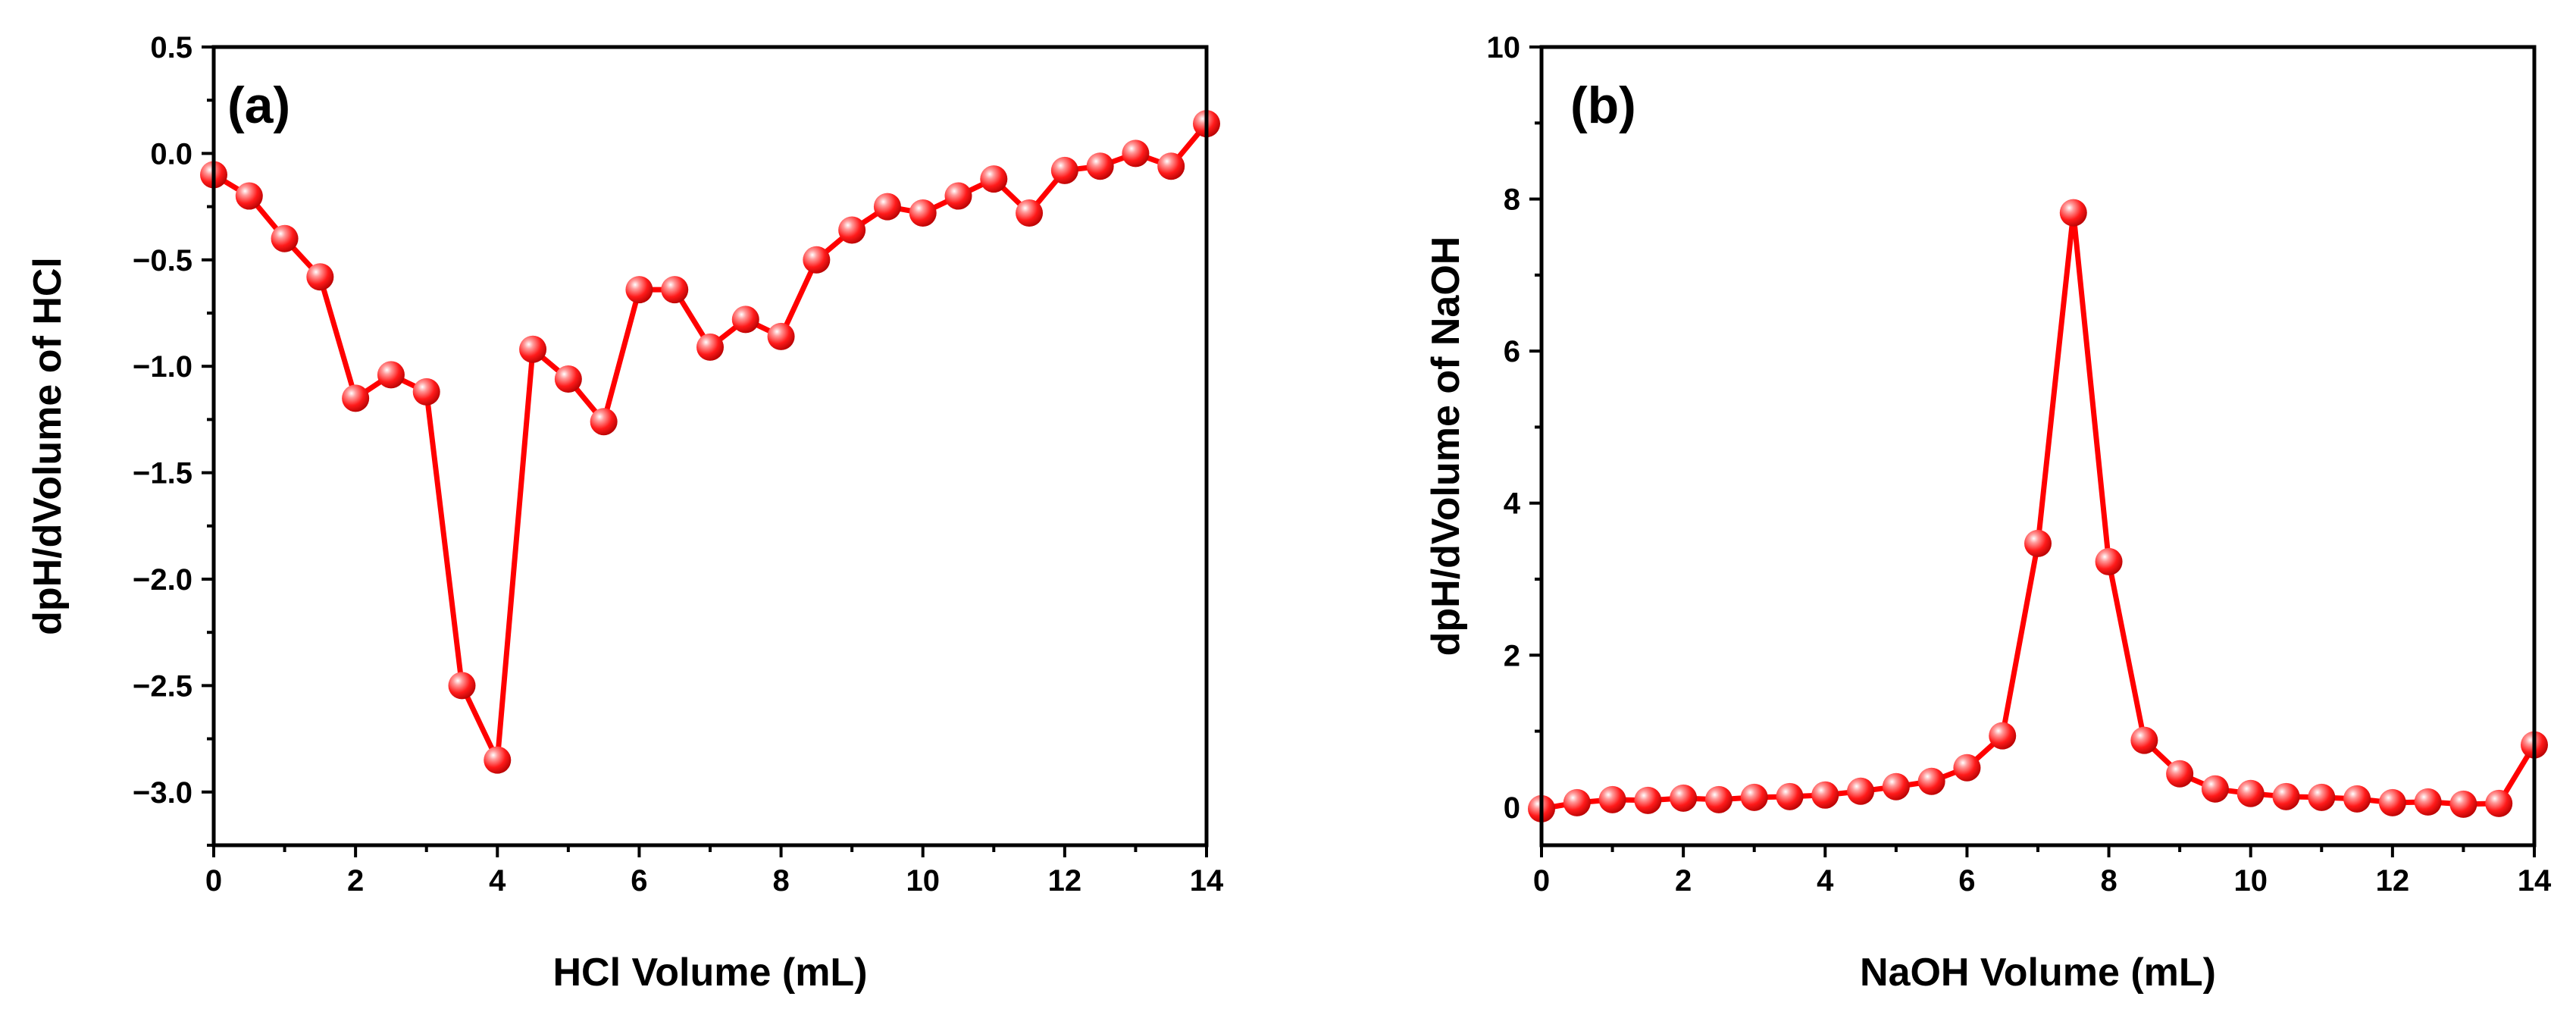 The width and height of the screenshot is (2576, 1012). I want to click on y-tick-label: −2.5, so click(163, 686).